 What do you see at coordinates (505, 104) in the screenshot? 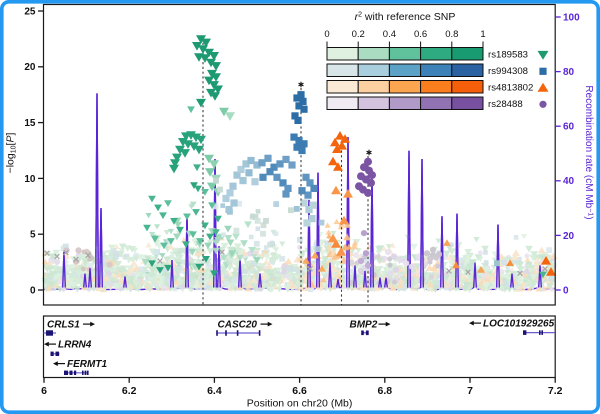
I see `svg-text: rs28488` at bounding box center [505, 104].